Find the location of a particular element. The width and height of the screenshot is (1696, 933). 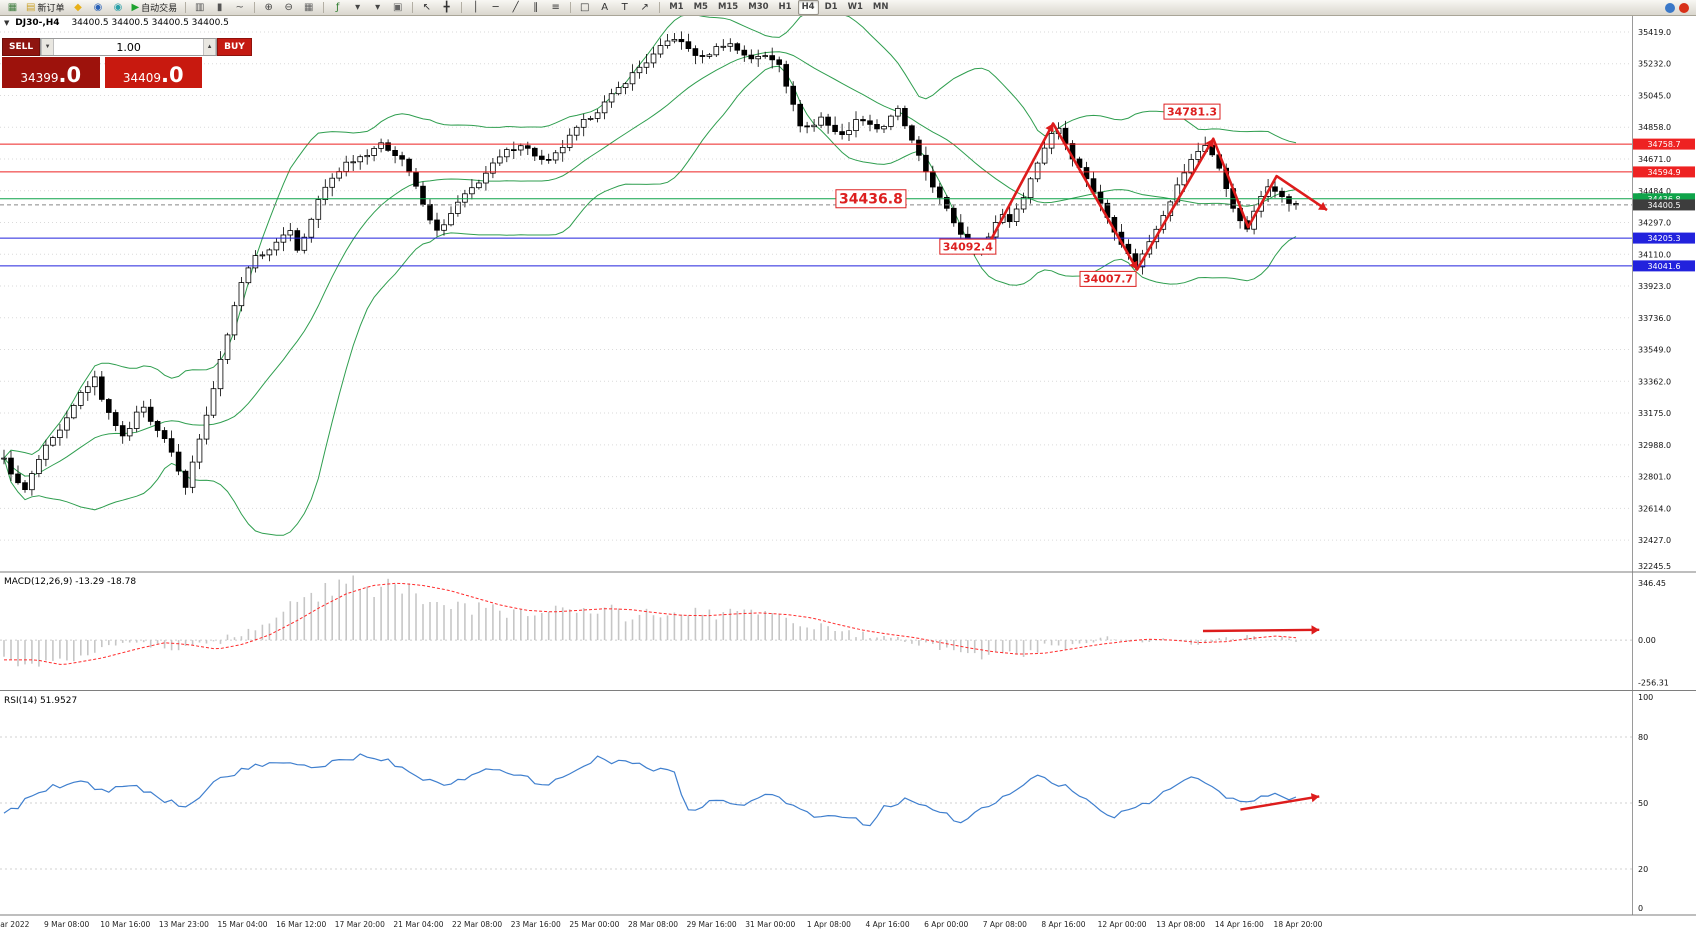

indicators-icon-glyph: ƒ is located at coordinates (337, 7).